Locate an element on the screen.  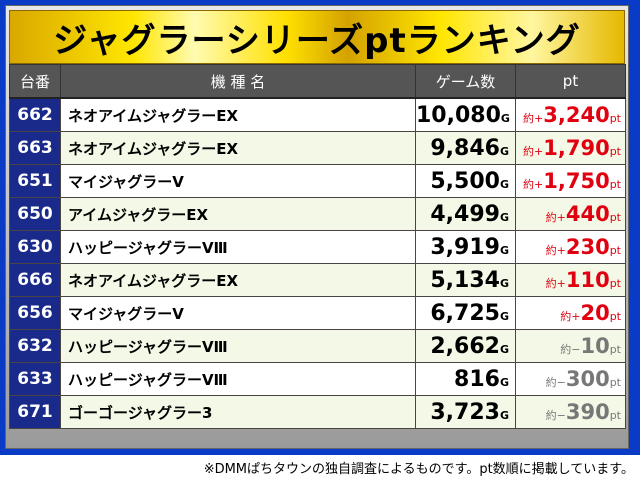
game-count: 4,499G is located at coordinates (465, 214).